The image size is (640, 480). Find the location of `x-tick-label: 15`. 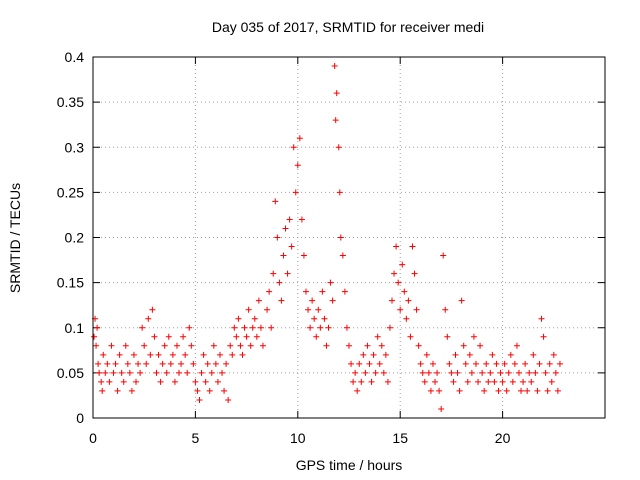

x-tick-label: 15 is located at coordinates (400, 438).